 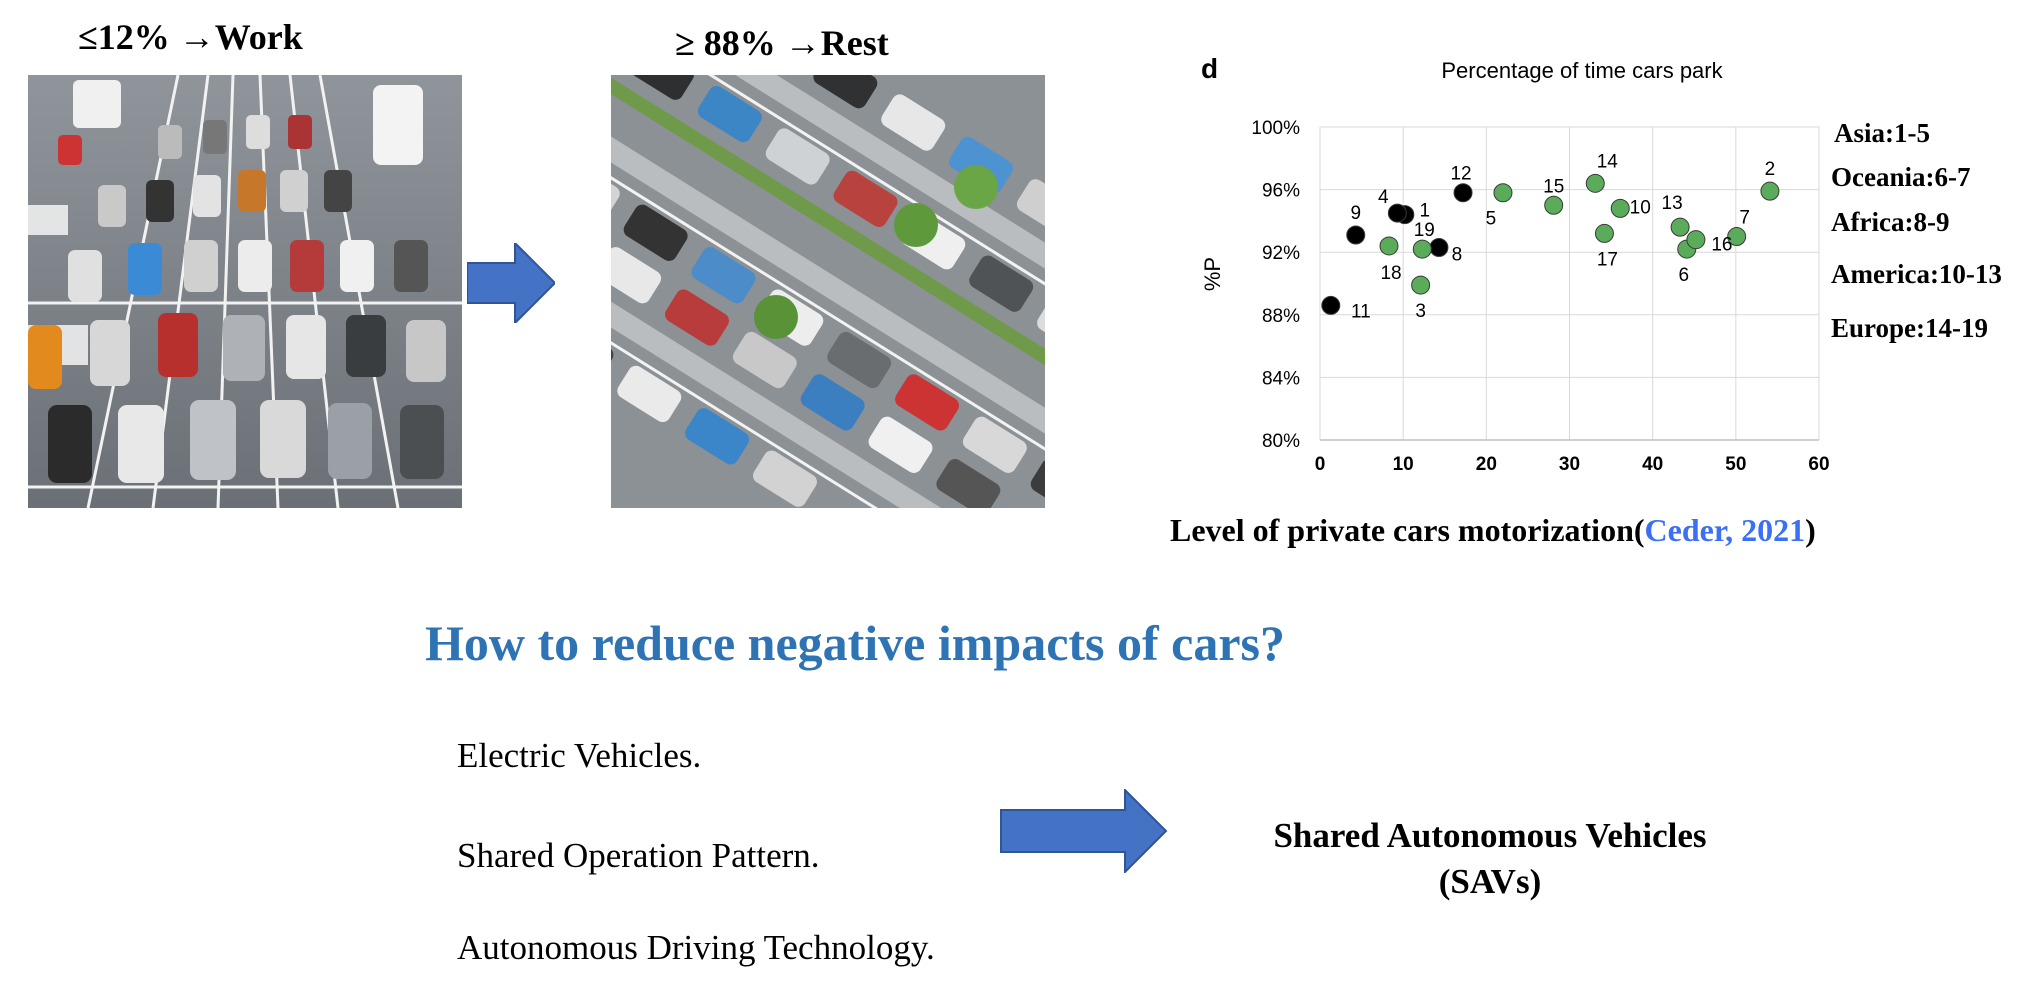 I want to click on x-tick-label: 20, so click(x=1486, y=464).